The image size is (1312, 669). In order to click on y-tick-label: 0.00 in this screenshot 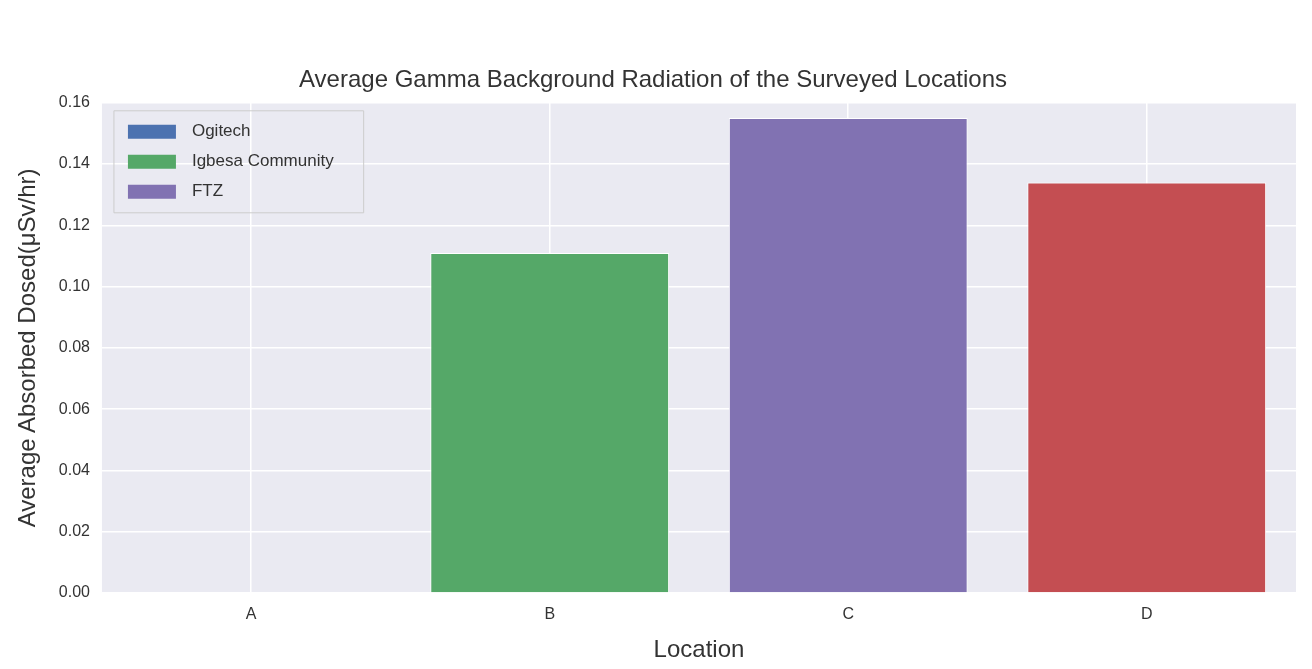, I will do `click(74, 592)`.